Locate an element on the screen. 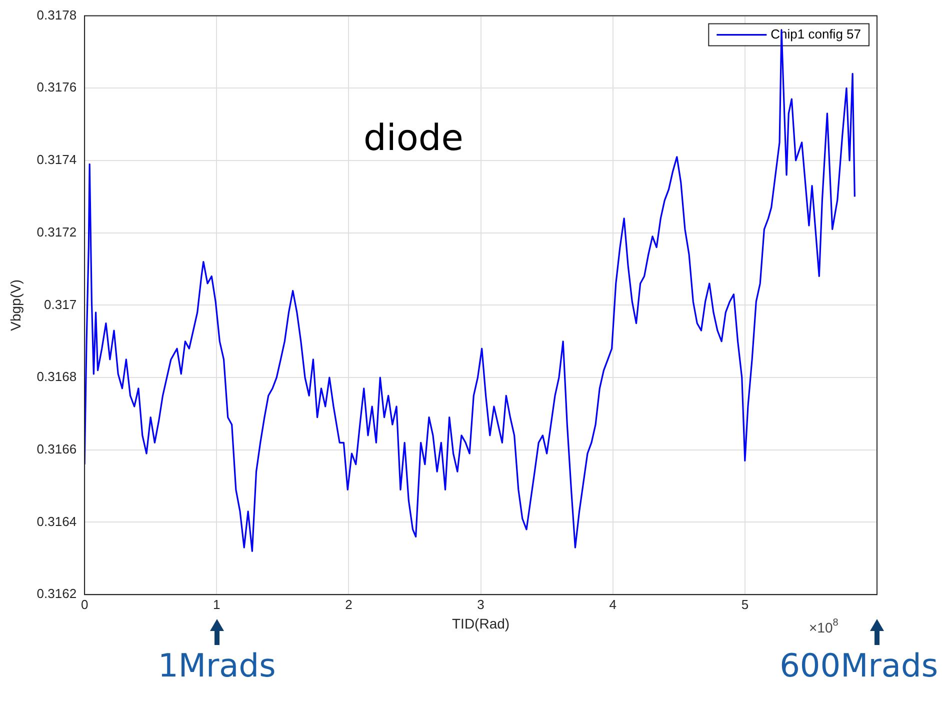 This screenshot has height=719, width=942. y-tick-label: 0.3166 is located at coordinates (56, 448).